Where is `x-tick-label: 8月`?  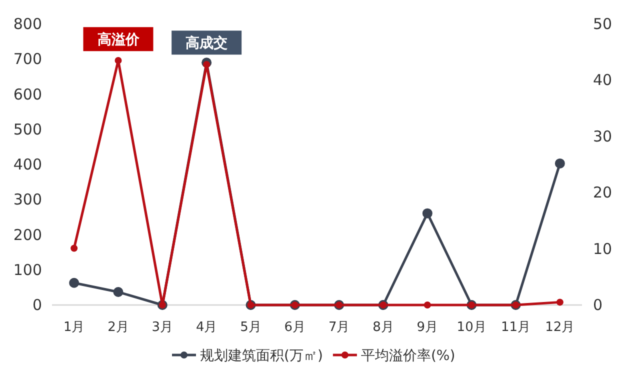
x-tick-label: 8月 is located at coordinates (383, 327).